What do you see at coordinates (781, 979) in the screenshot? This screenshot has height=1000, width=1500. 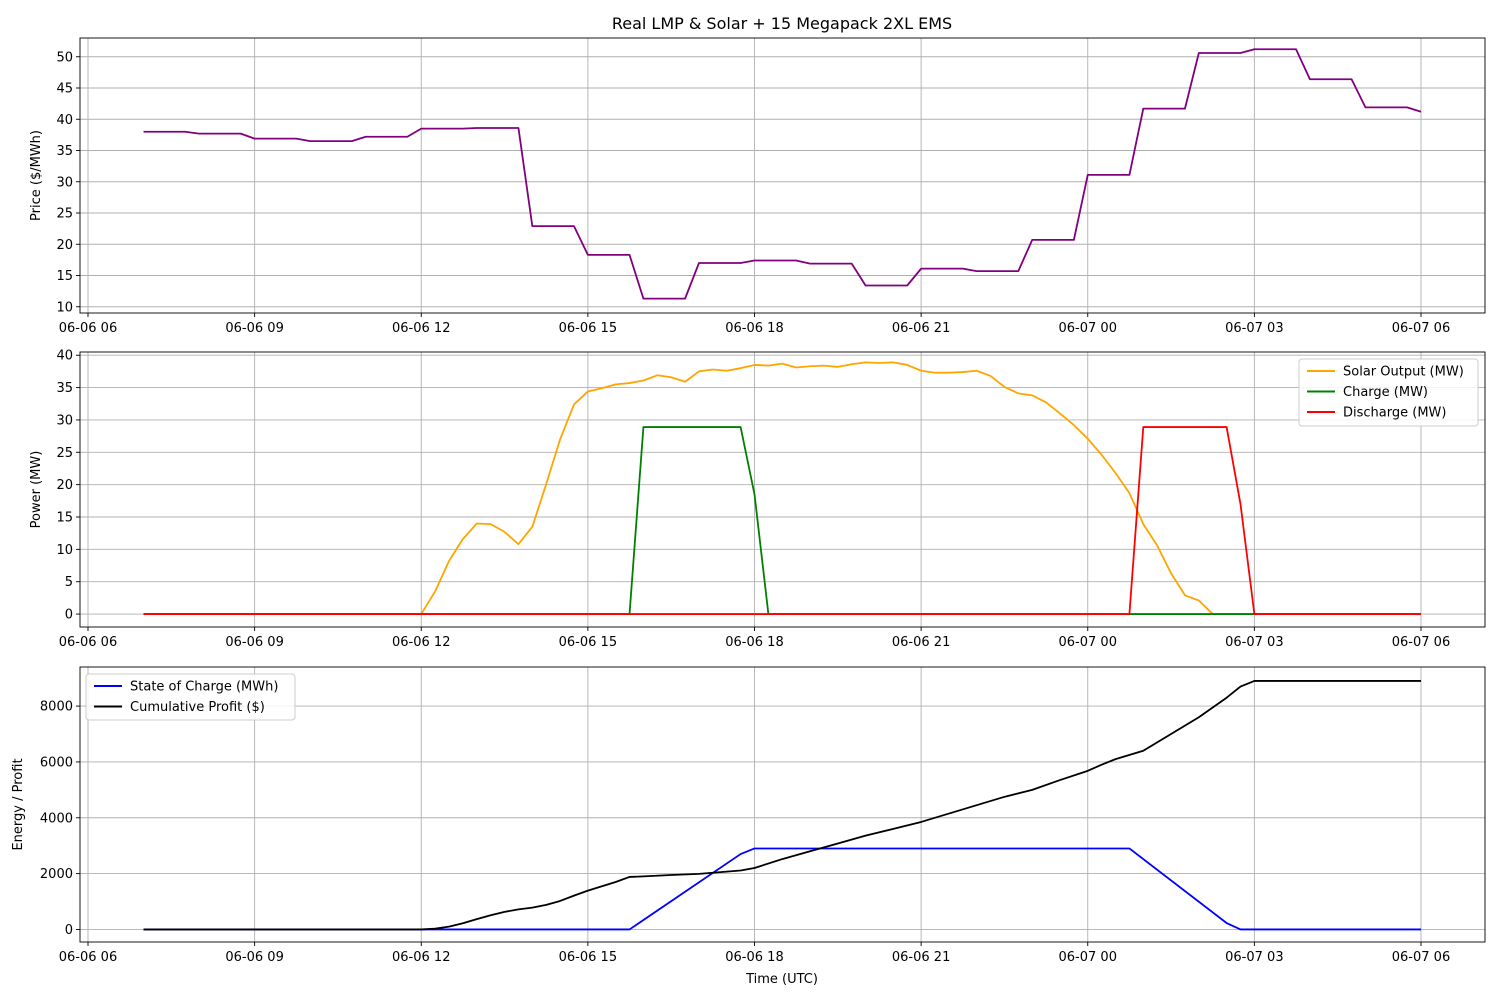 I see `x-axis-label: Time (UTC)` at bounding box center [781, 979].